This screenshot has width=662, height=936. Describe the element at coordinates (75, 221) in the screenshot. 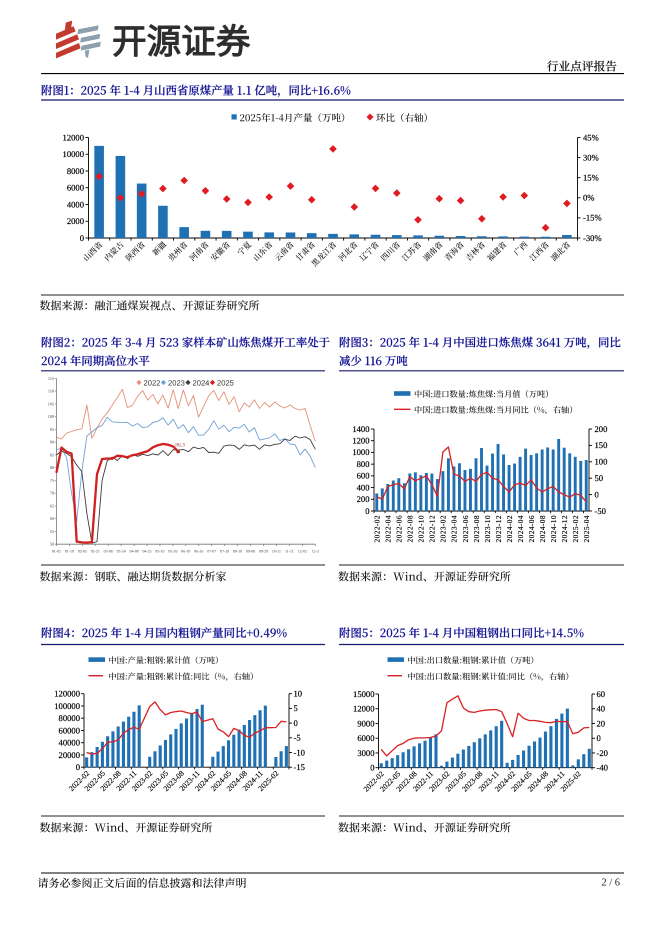

I see `svg-text: 2000` at that location.